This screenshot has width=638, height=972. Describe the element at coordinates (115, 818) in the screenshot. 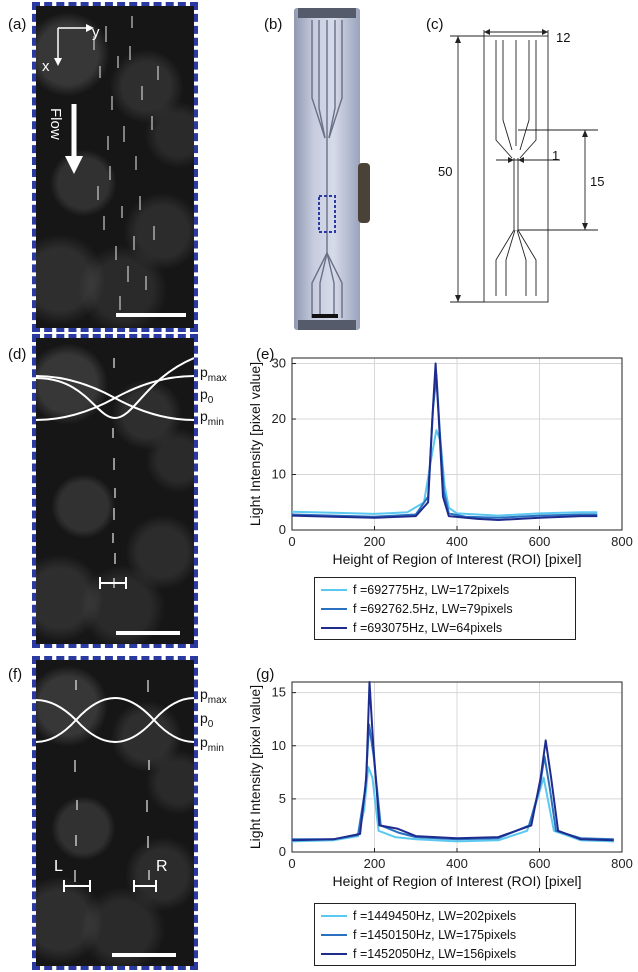

I see `pressure-node-curves-f` at that location.